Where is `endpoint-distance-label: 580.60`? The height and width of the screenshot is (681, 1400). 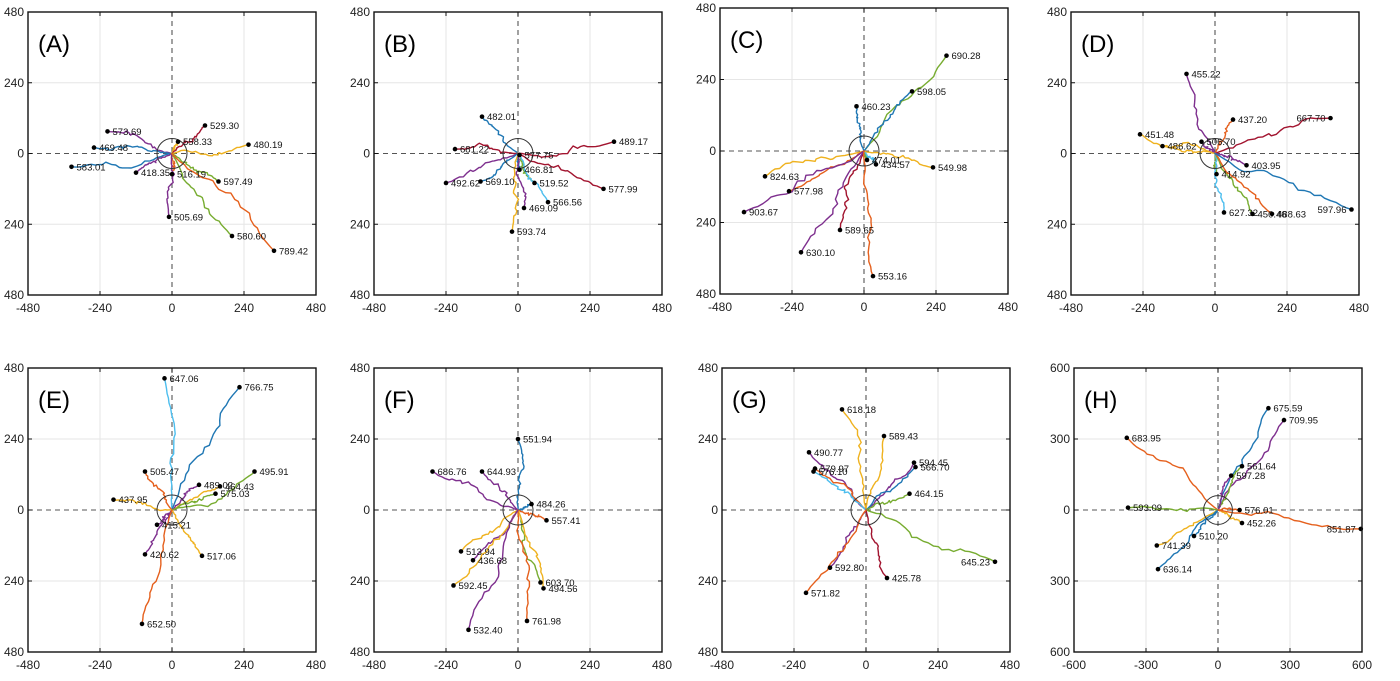 endpoint-distance-label: 580.60 is located at coordinates (251, 237).